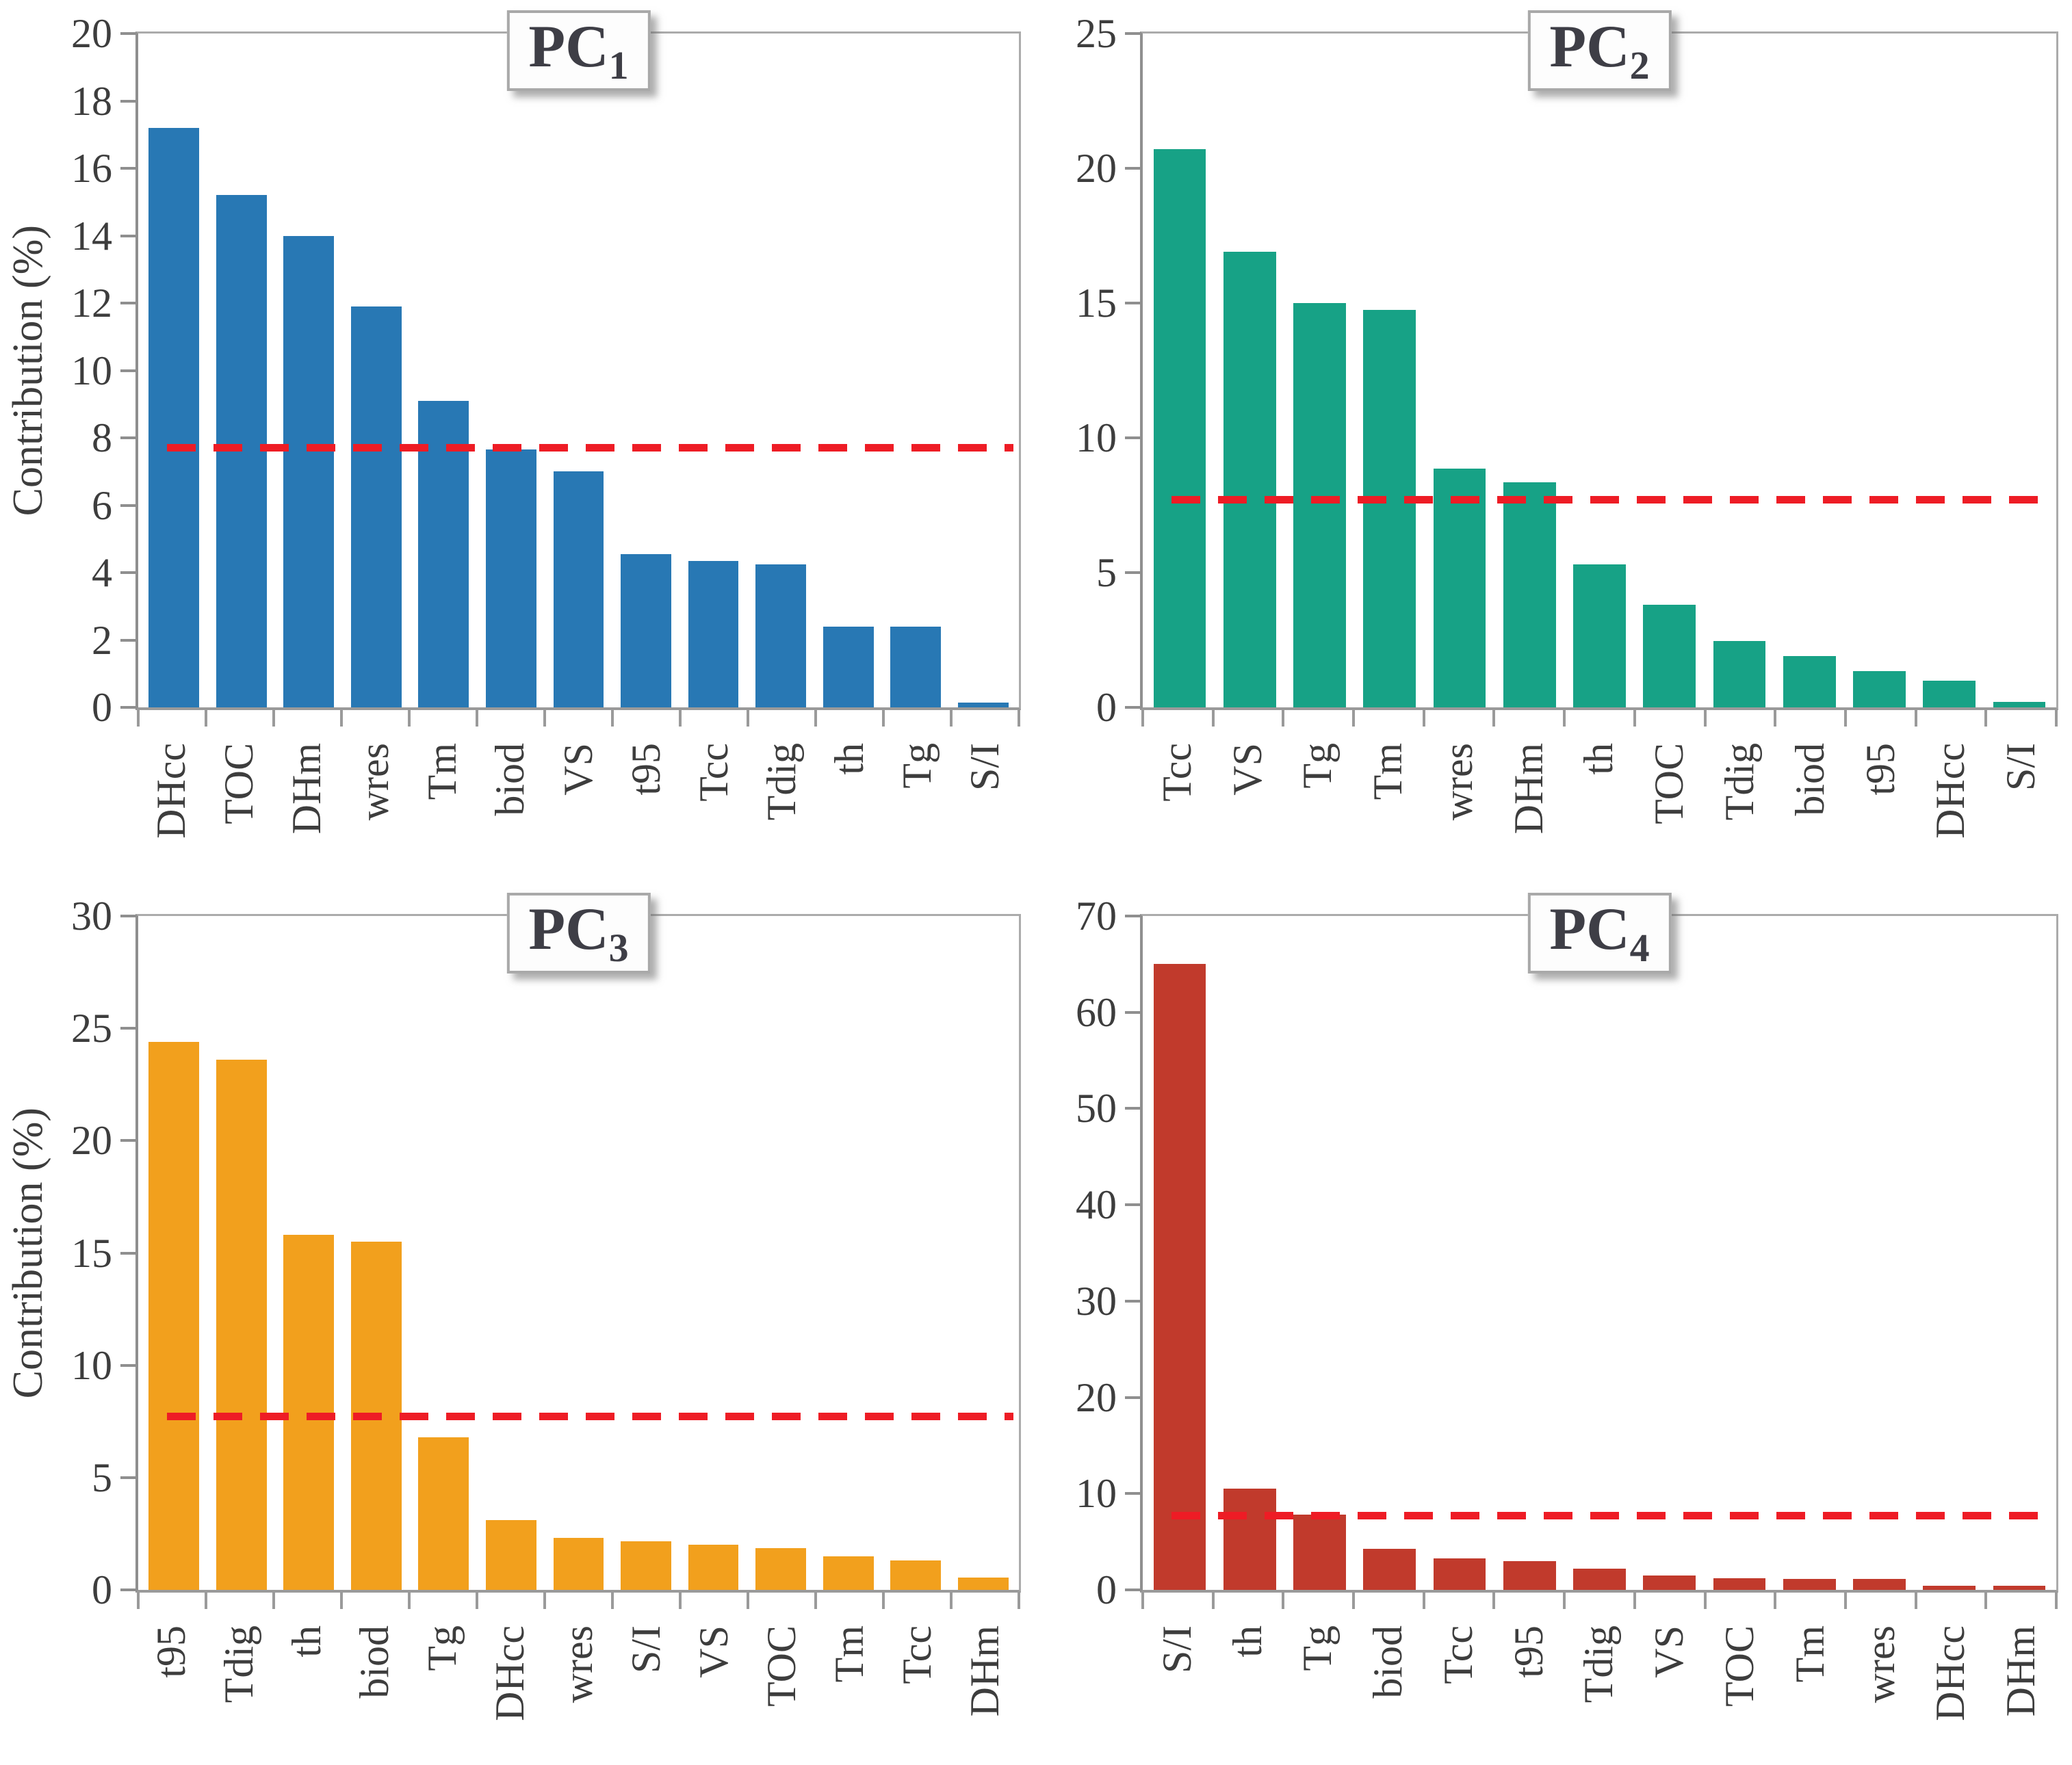 The image size is (2072, 1765). Describe the element at coordinates (1879, 688) in the screenshot. I see `bar-t95` at that location.